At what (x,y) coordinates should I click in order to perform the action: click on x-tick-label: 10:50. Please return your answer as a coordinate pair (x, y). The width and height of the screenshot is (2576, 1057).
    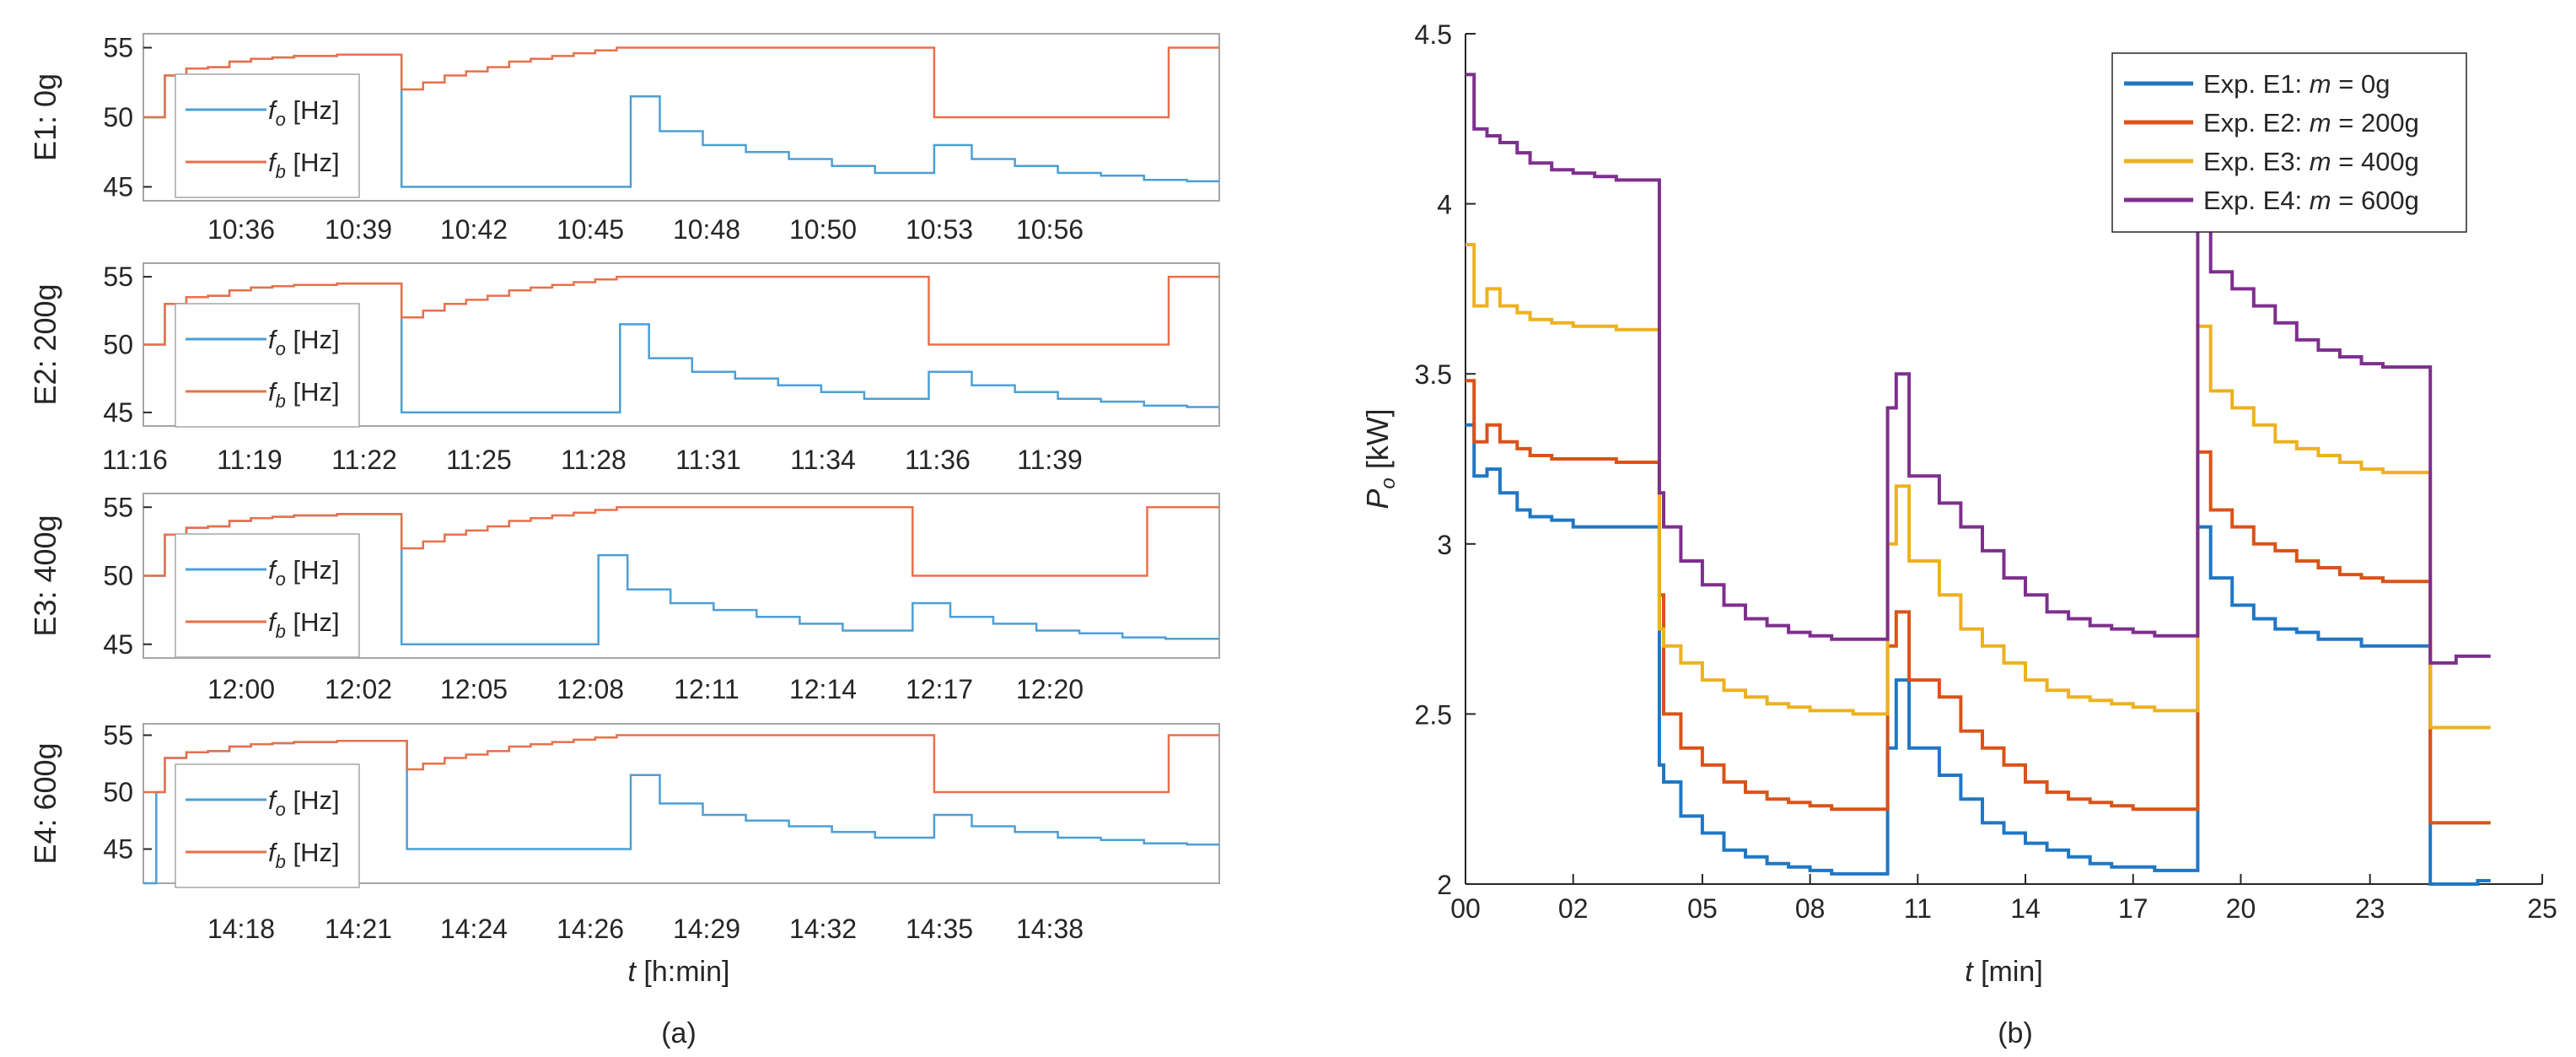
    Looking at the image, I should click on (823, 230).